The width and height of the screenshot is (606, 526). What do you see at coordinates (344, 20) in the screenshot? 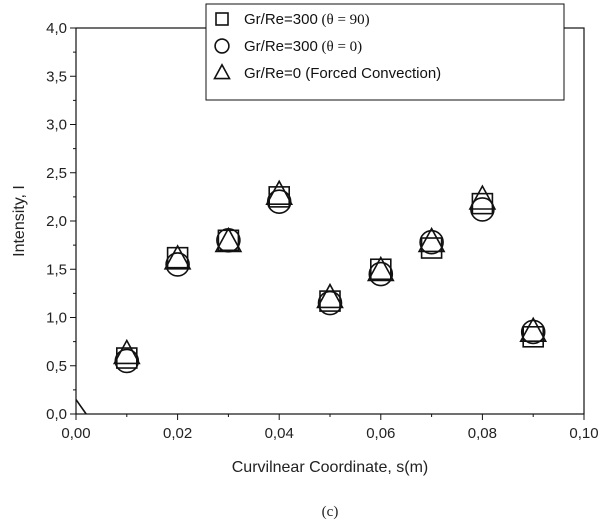
I see `legend-label-suffix: (θ = 90)` at bounding box center [344, 20].